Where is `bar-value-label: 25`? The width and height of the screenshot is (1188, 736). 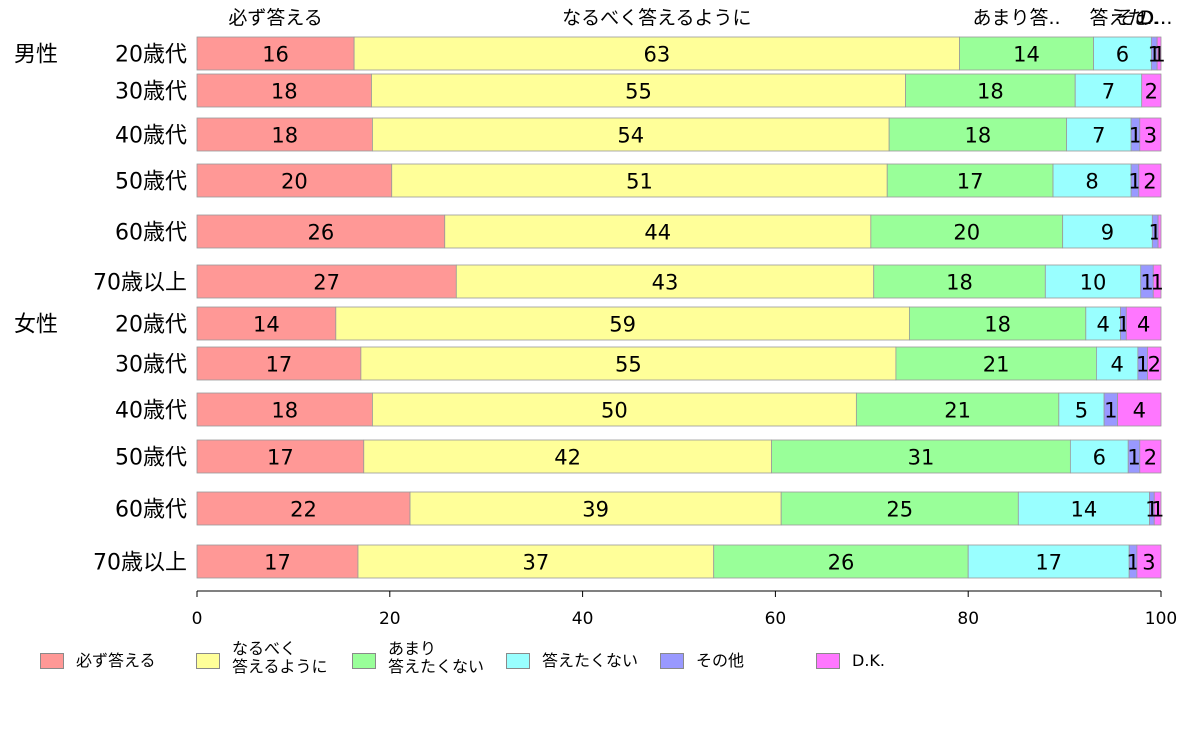
bar-value-label: 25 is located at coordinates (899, 510).